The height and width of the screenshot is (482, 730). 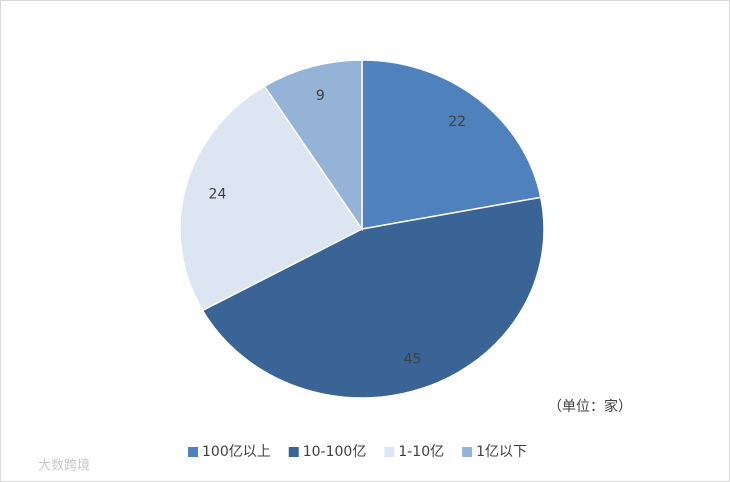 I want to click on legend-label: 100亿以上, so click(x=236, y=452).